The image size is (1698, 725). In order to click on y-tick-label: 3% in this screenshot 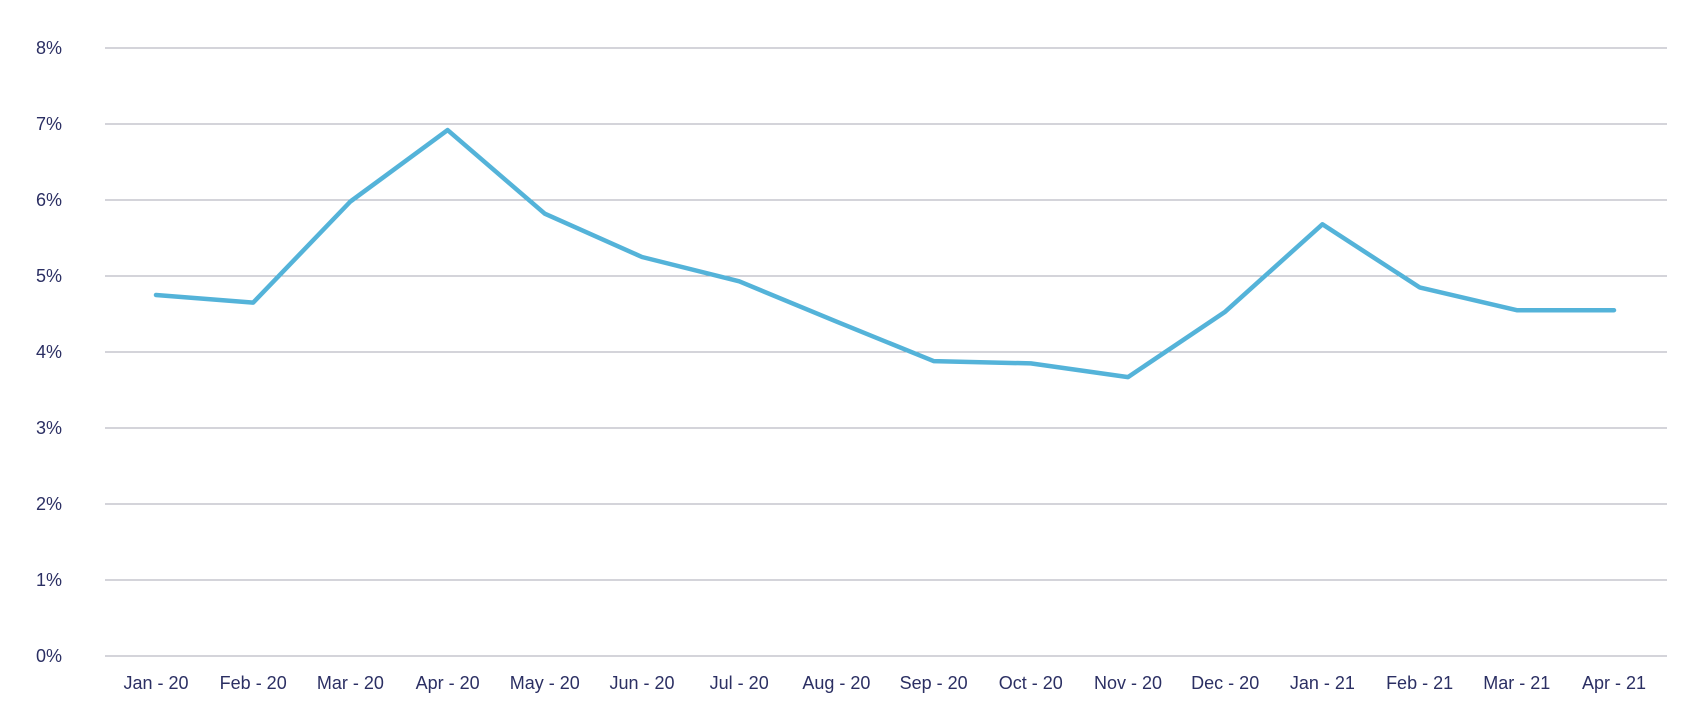, I will do `click(49, 428)`.